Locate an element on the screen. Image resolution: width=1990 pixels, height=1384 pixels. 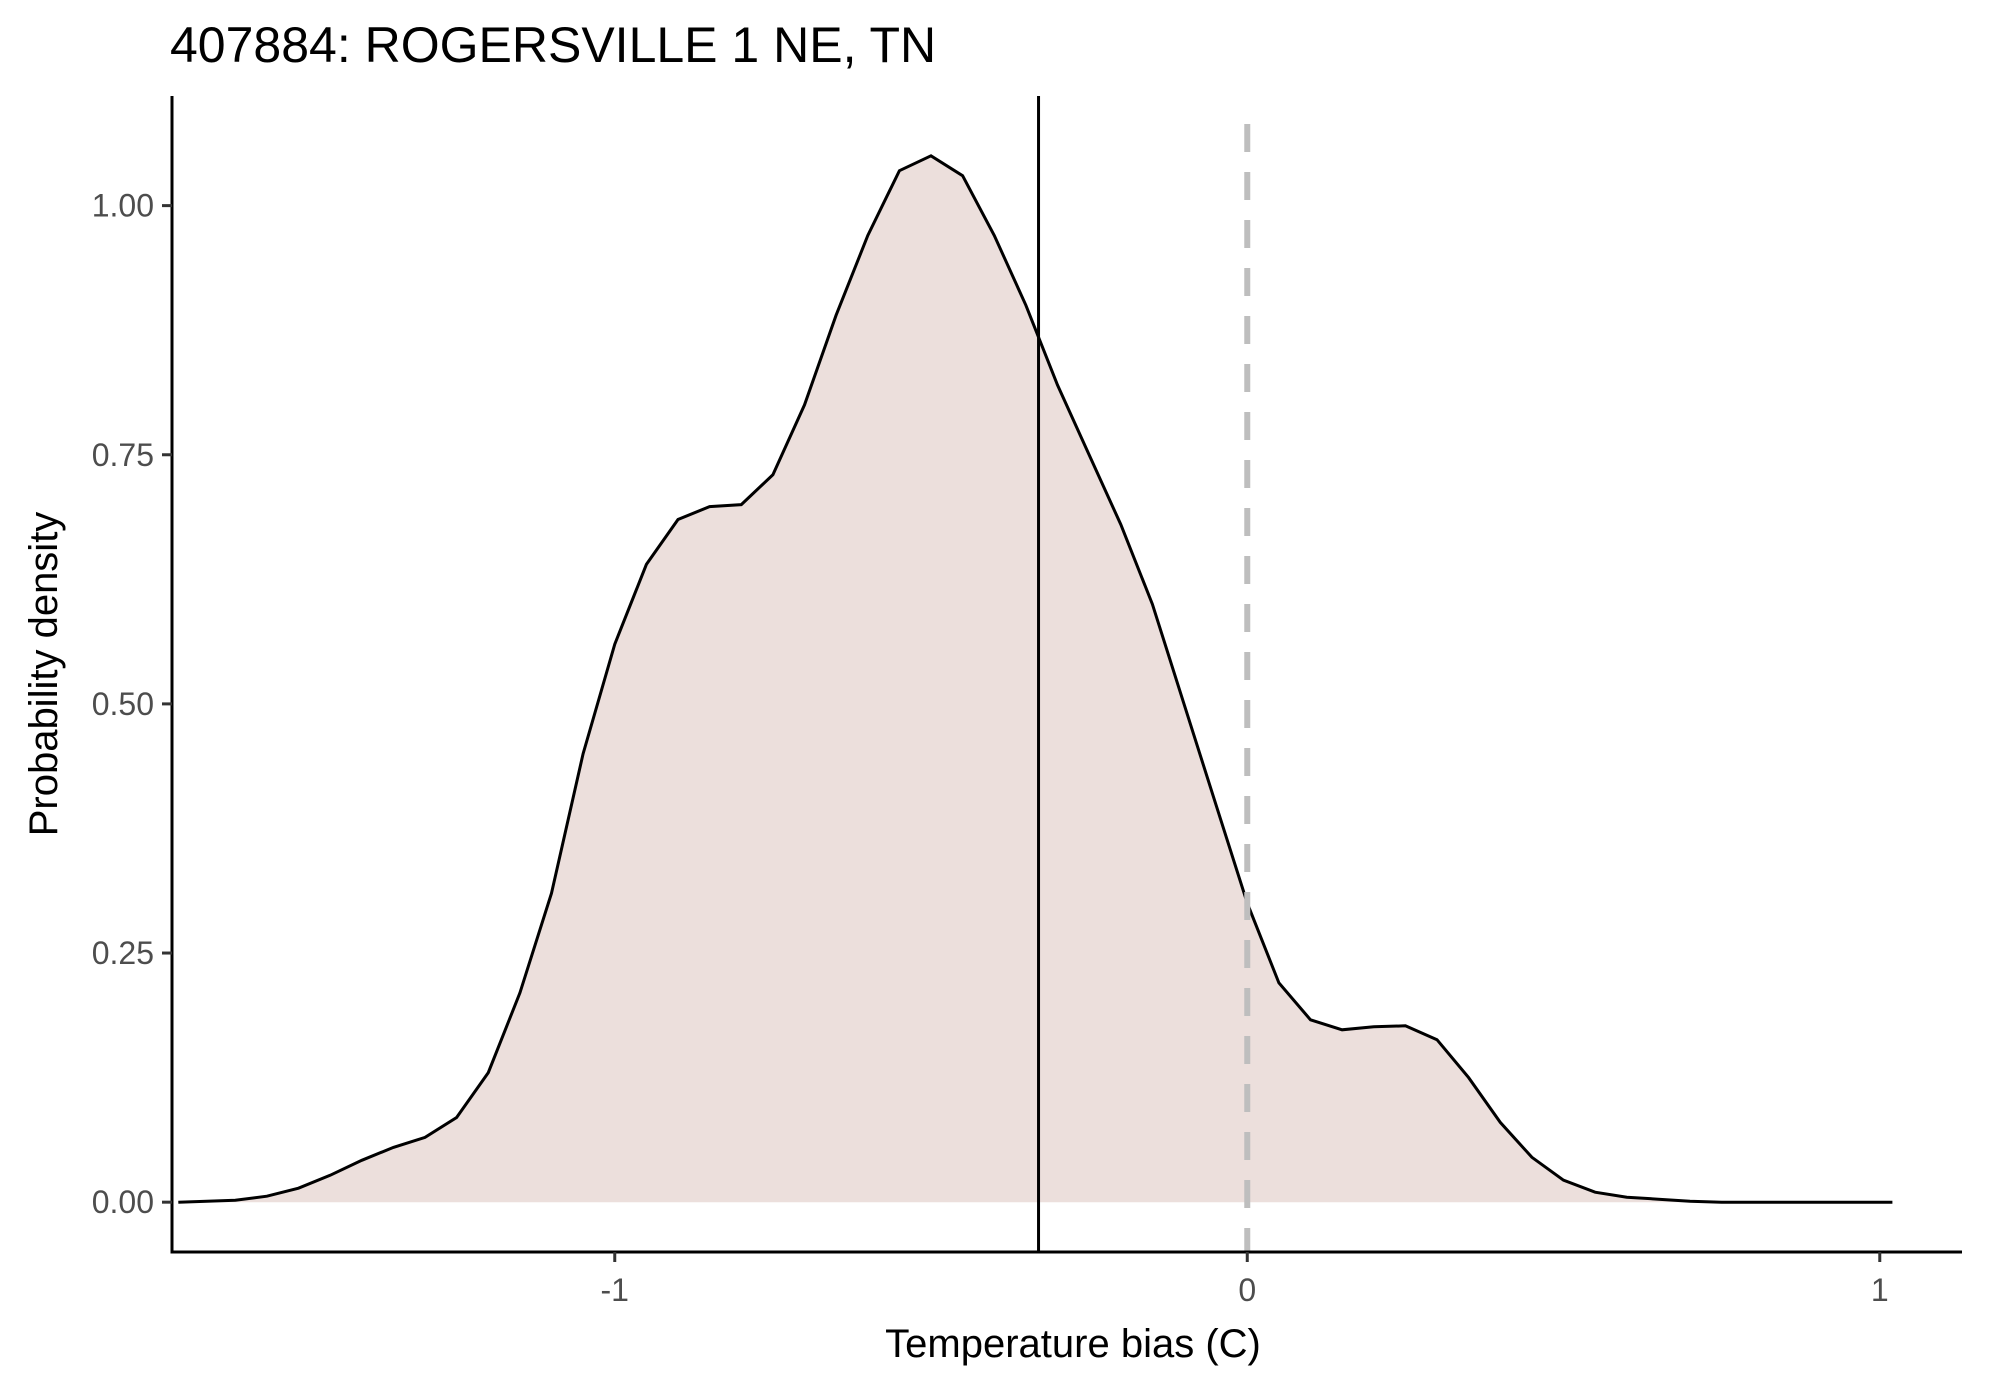
y-tick-label: 0.25 is located at coordinates (123, 953).